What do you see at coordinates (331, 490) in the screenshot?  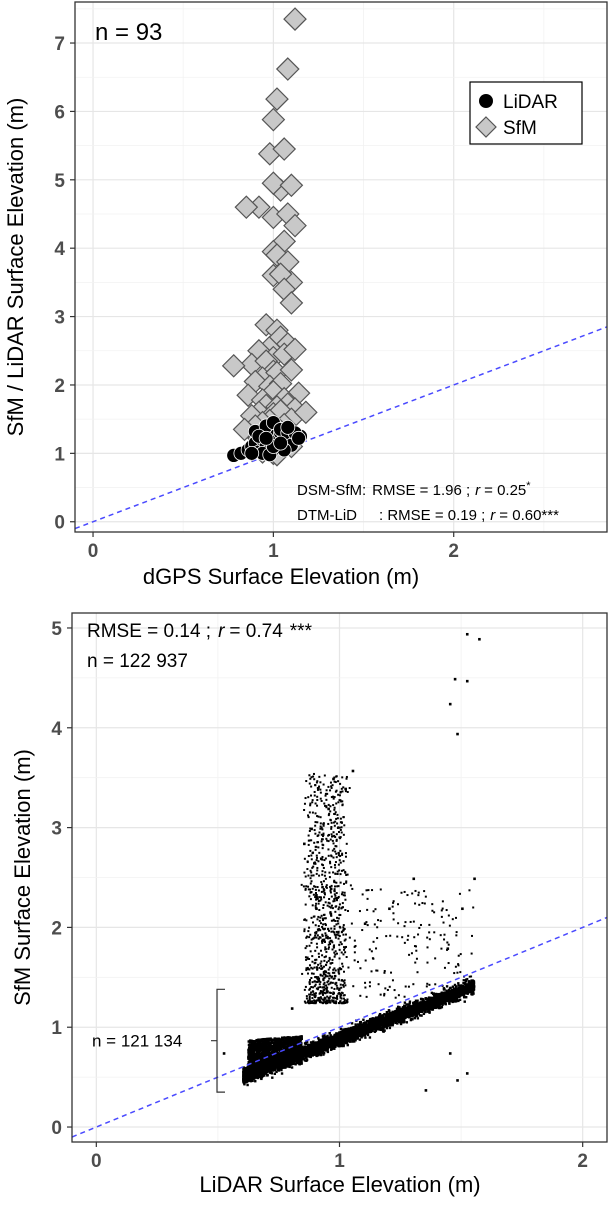 I see `annotation-method: DSM-SfM:` at bounding box center [331, 490].